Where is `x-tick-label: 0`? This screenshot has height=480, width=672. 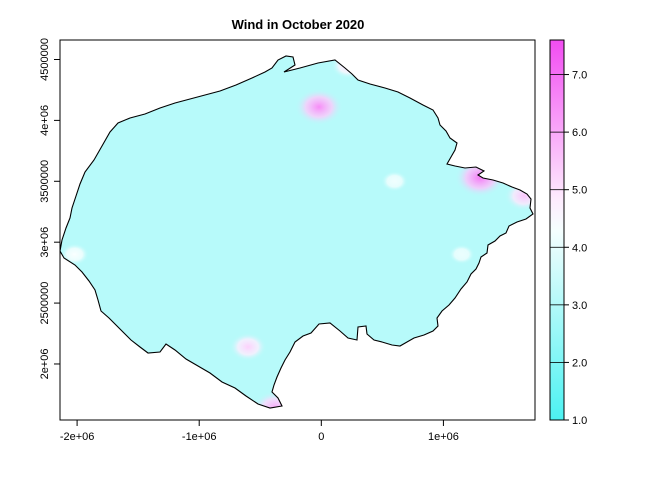
x-tick-label: 0 is located at coordinates (321, 437).